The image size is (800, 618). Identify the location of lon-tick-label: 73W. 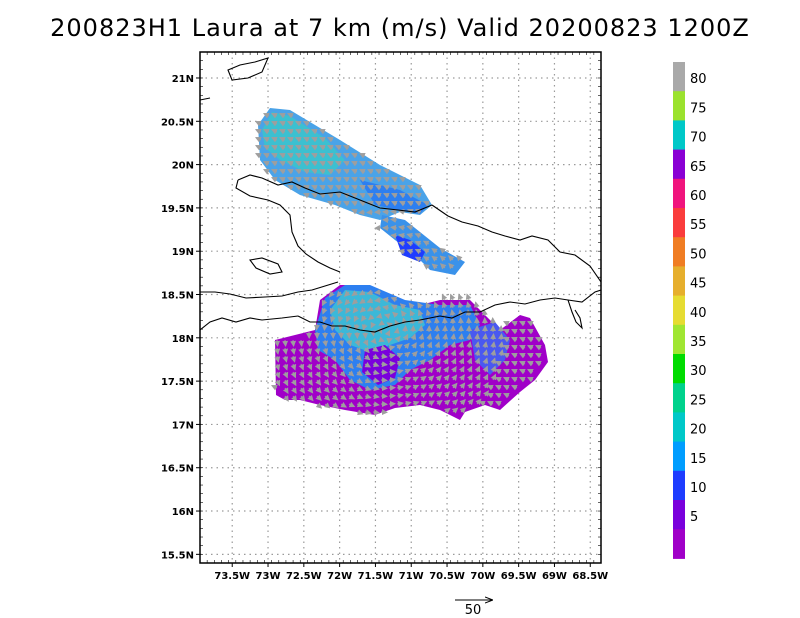
(268, 576).